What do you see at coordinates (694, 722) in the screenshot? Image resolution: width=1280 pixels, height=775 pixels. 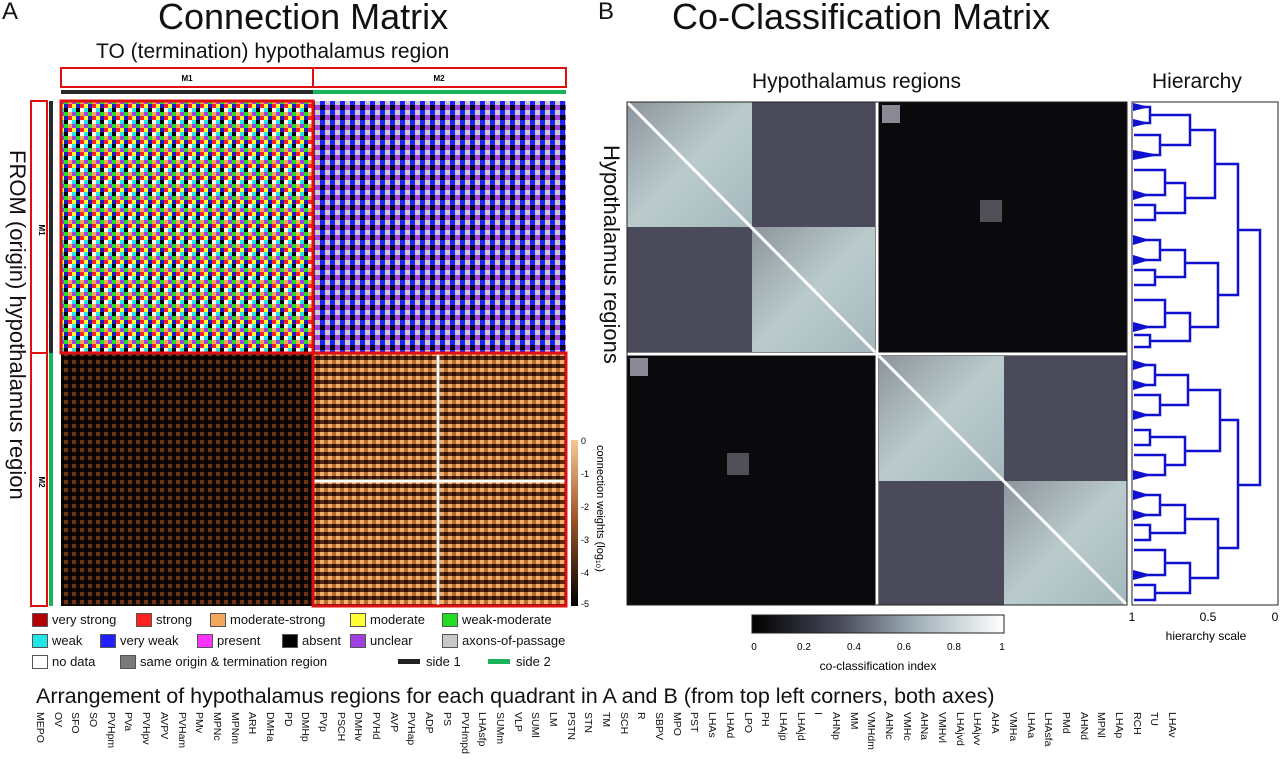 I see `region-label: PST` at bounding box center [694, 722].